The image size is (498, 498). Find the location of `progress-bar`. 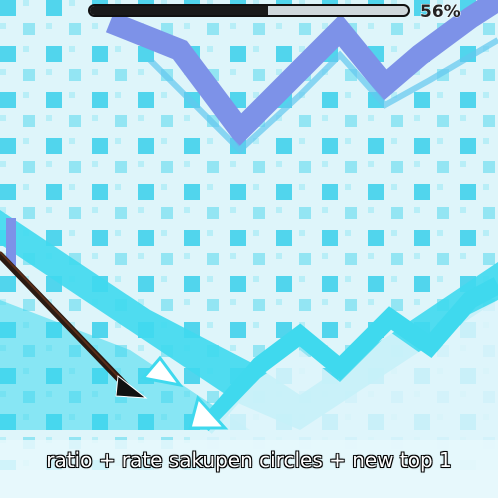

progress-bar is located at coordinates (249, 10).